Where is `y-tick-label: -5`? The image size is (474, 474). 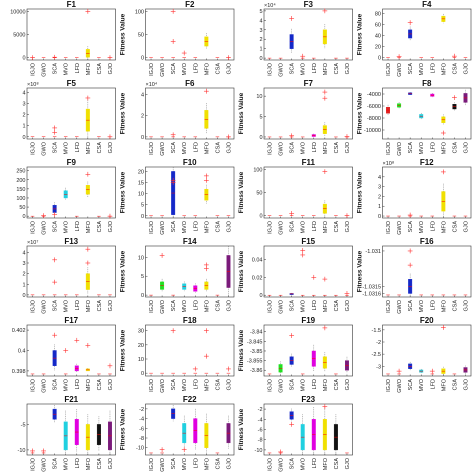
y-tick-label: -5 is located at coordinates (23, 425).